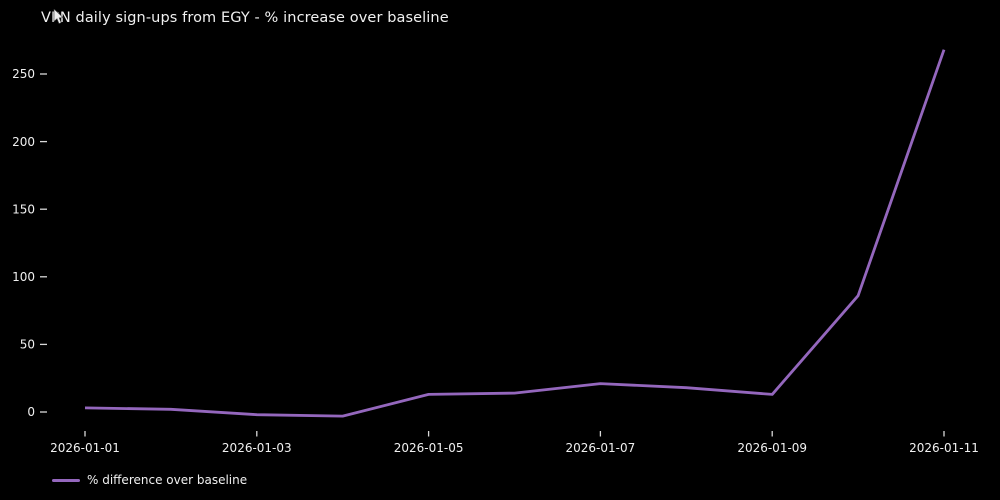  Describe the element at coordinates (27, 345) in the screenshot. I see `y-tick-label: 50` at that location.